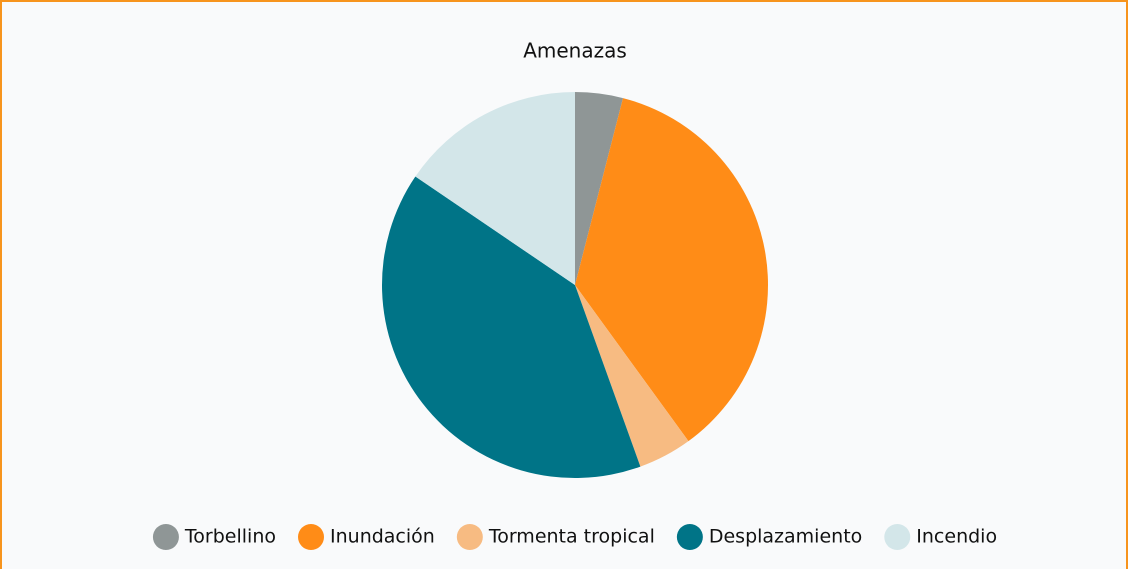 The image size is (1128, 571). Describe the element at coordinates (785, 537) in the screenshot. I see `legend-label: Desplazamiento` at that location.